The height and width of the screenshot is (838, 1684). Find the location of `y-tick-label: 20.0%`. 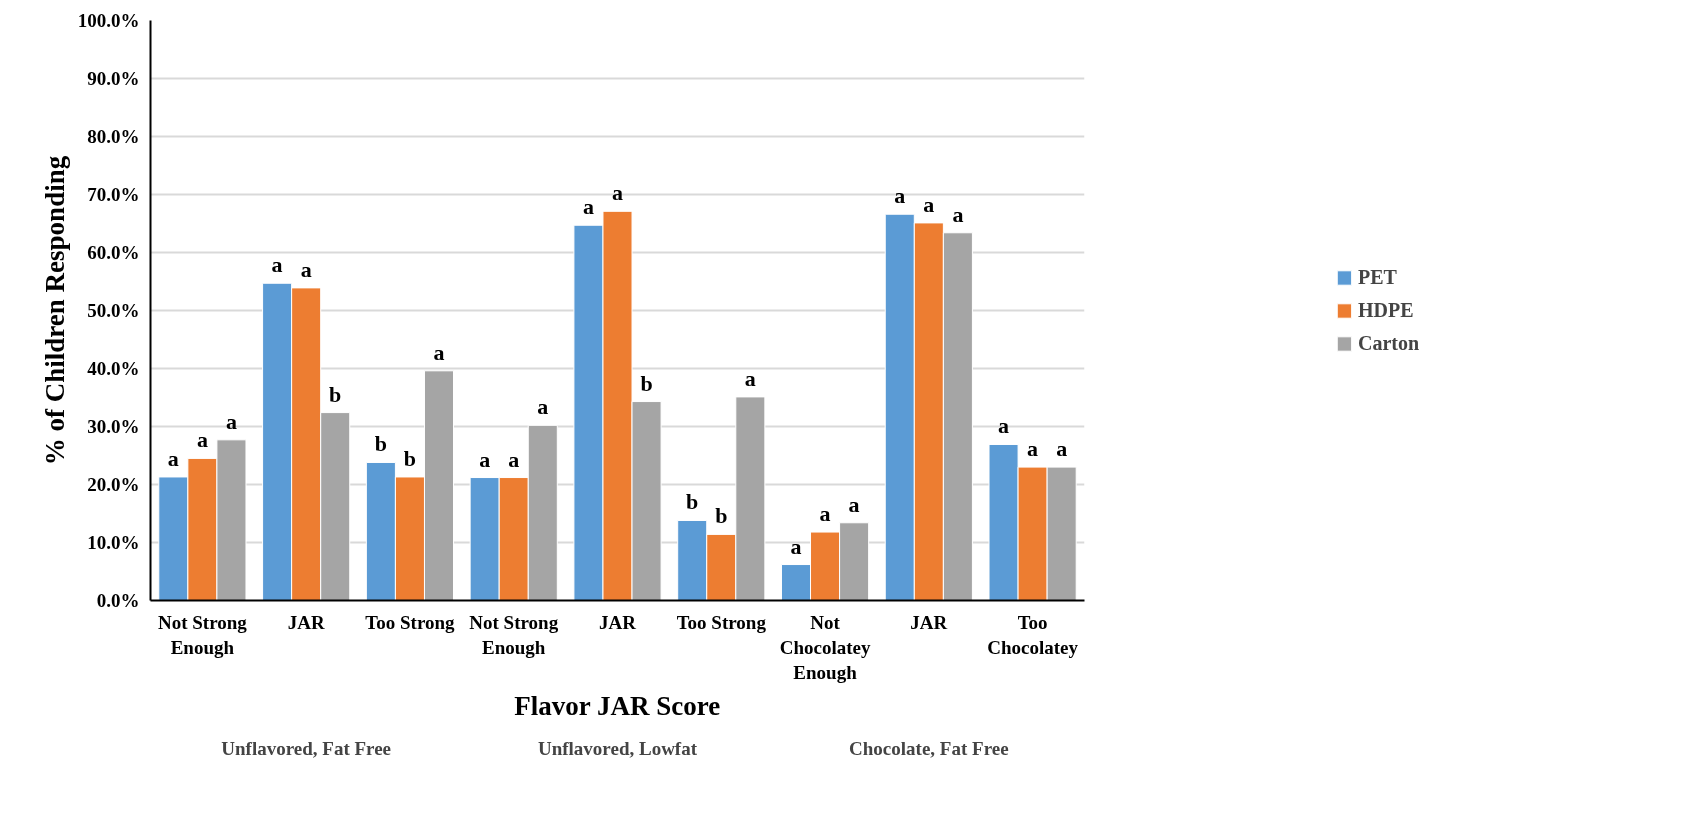

y-tick-label: 20.0% is located at coordinates (113, 484).